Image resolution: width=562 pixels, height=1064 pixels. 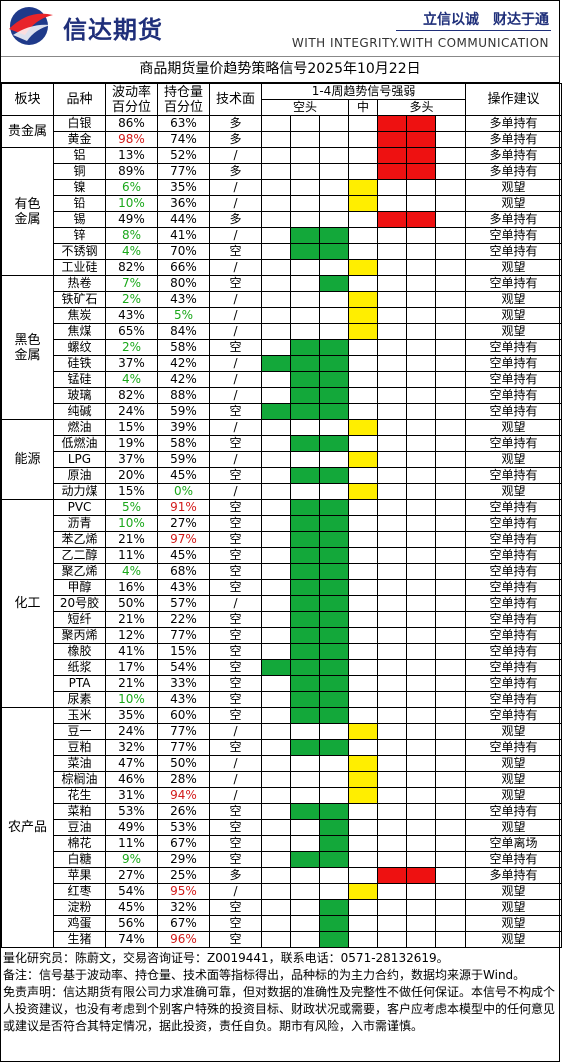 I want to click on table-row: 纸浆 17% 54% 空 空单持有, so click(x=282, y=667).